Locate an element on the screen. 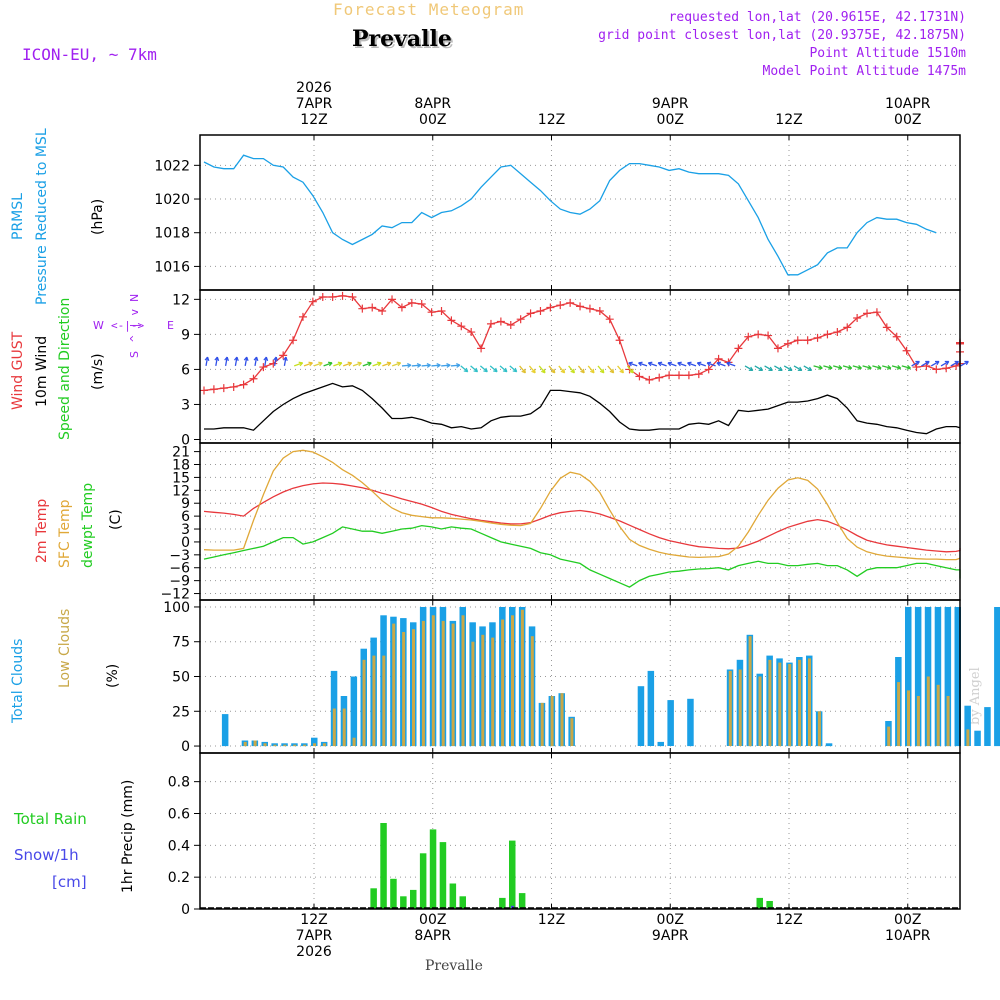  panel-frame is located at coordinates (580, 831).